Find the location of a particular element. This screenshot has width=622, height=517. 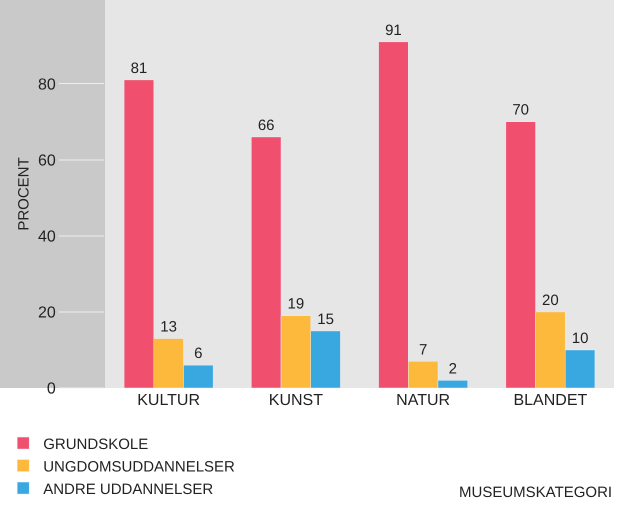

x-tick-label: BLANDET is located at coordinates (550, 400).